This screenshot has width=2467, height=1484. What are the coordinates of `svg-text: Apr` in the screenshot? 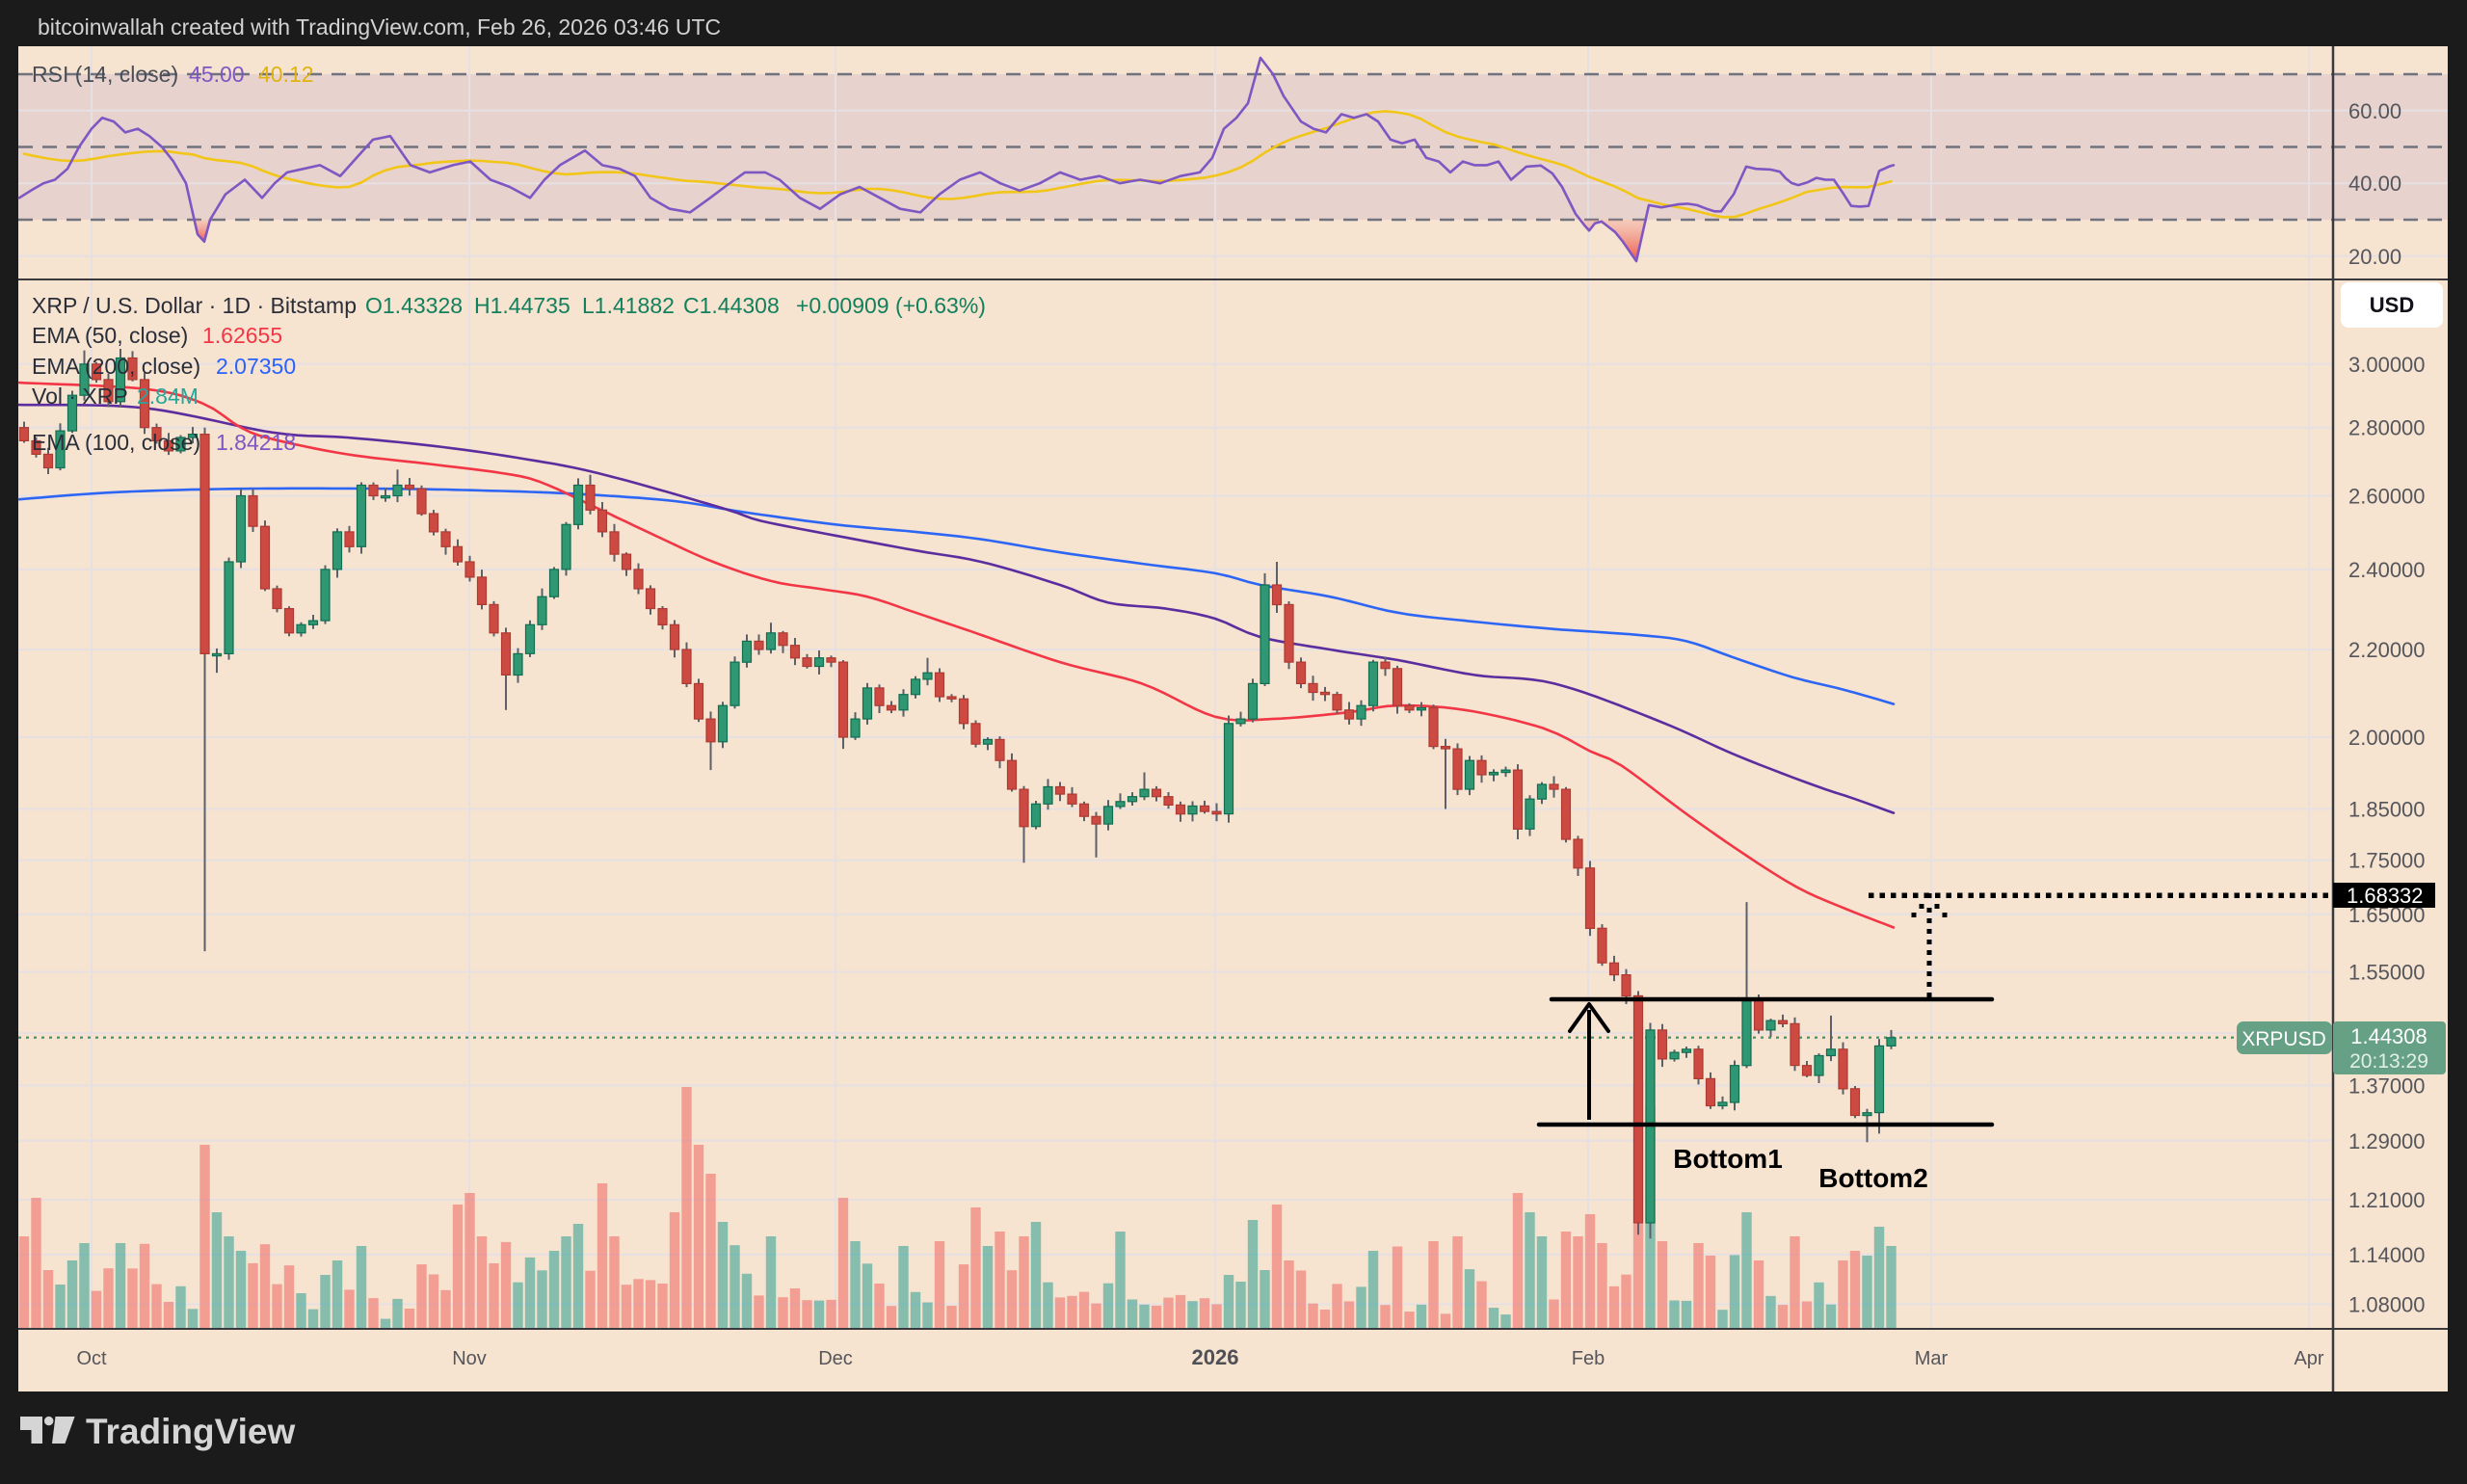 It's located at (2308, 1358).